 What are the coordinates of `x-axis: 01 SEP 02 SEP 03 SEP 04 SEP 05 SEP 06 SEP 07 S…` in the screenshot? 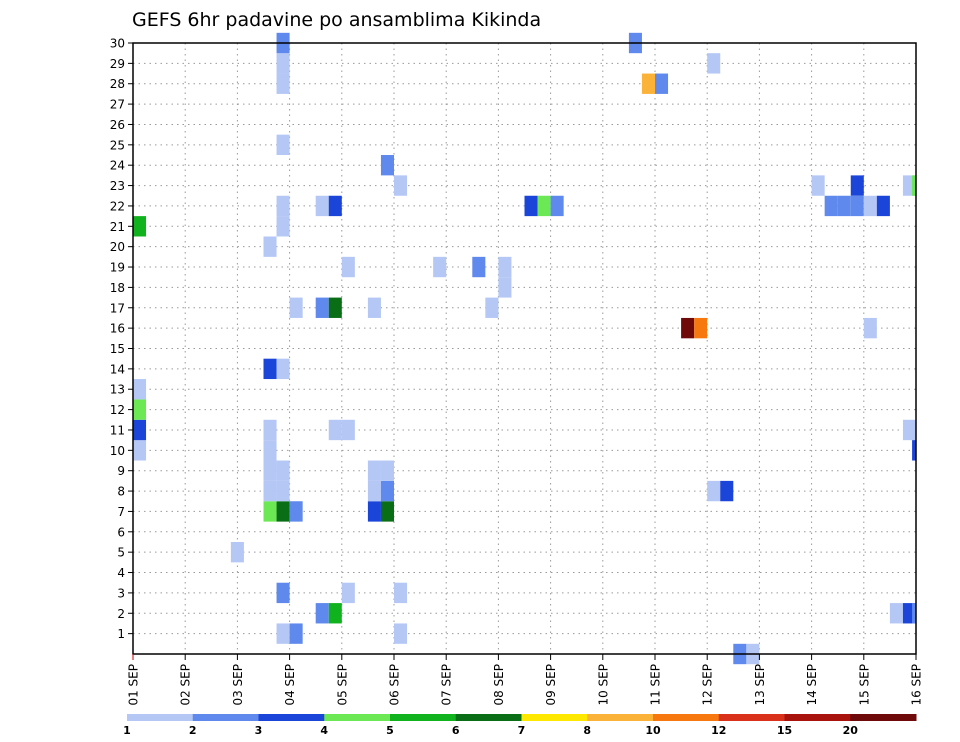 It's located at (525, 680).